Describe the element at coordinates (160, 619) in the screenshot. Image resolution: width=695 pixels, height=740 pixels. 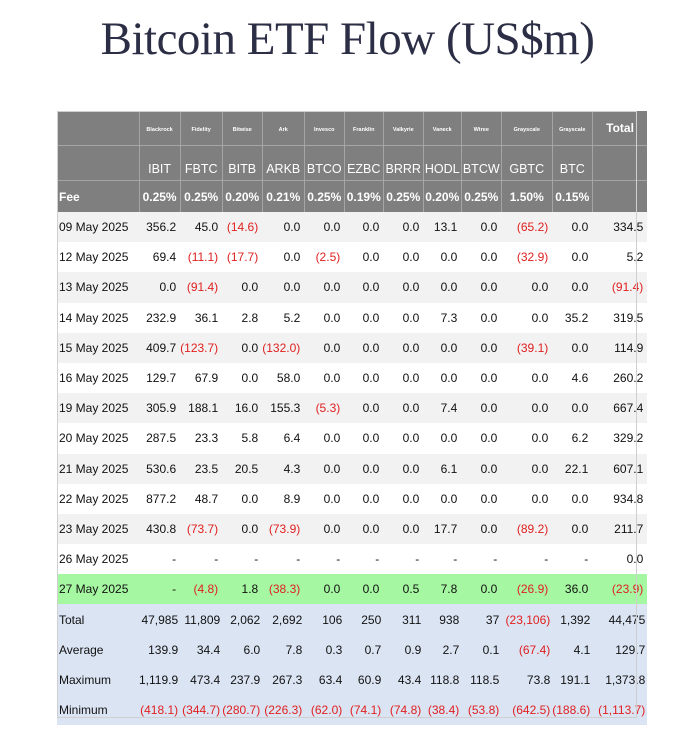
I see `stats-cell: 47,985` at that location.